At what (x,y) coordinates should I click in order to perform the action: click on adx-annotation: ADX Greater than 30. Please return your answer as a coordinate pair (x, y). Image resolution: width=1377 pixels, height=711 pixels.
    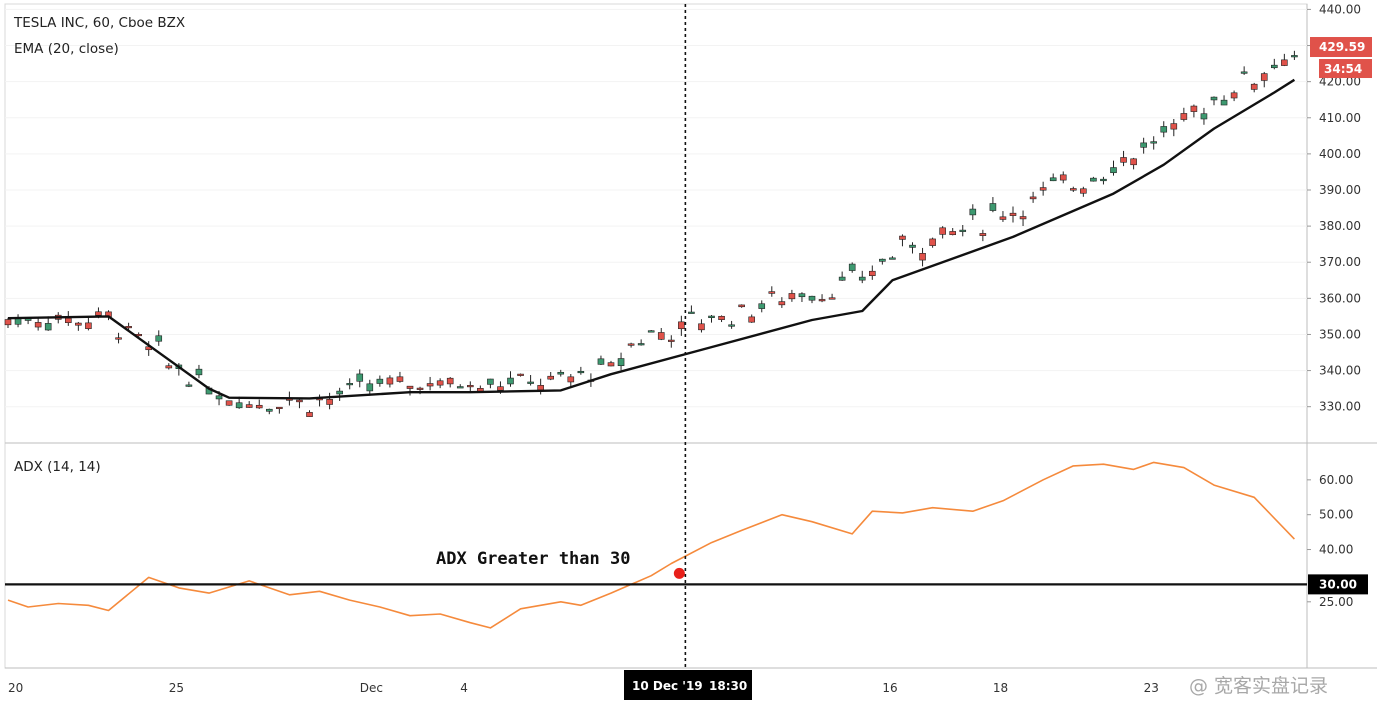
    Looking at the image, I should click on (533, 559).